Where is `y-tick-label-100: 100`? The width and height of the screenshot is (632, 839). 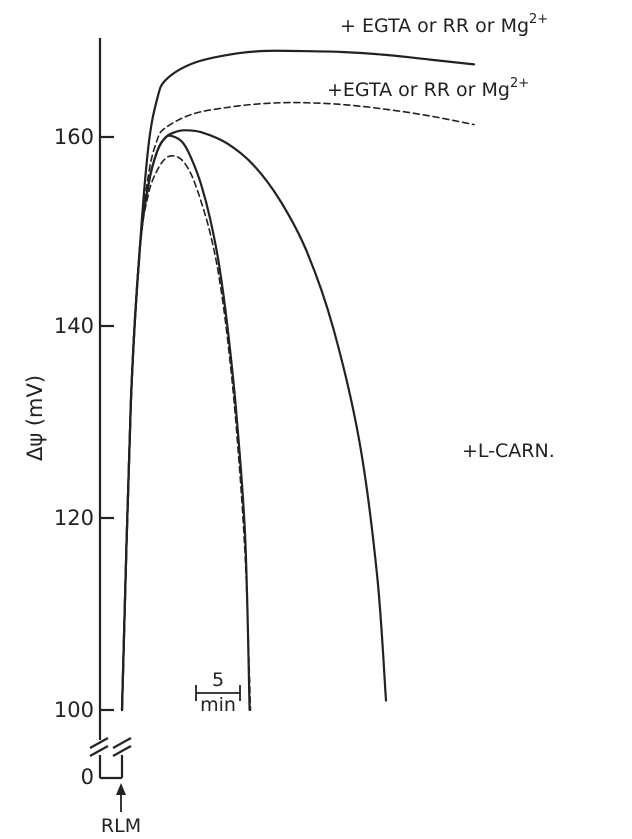 y-tick-label-100: 100 is located at coordinates (74, 710).